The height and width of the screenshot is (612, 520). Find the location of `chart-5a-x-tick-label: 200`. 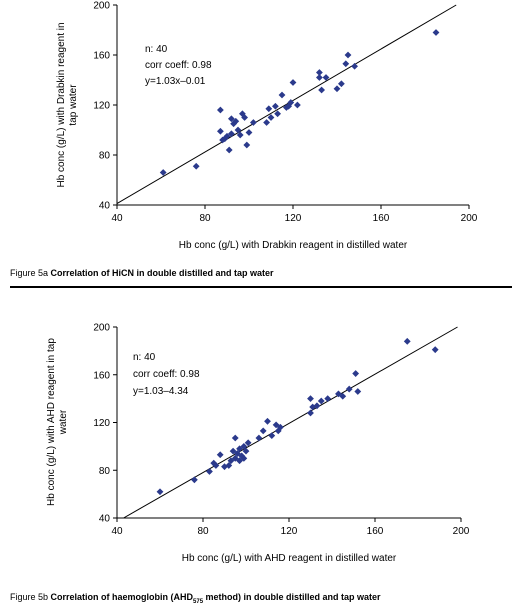

chart-5a-x-tick-label: 200 is located at coordinates (469, 218).